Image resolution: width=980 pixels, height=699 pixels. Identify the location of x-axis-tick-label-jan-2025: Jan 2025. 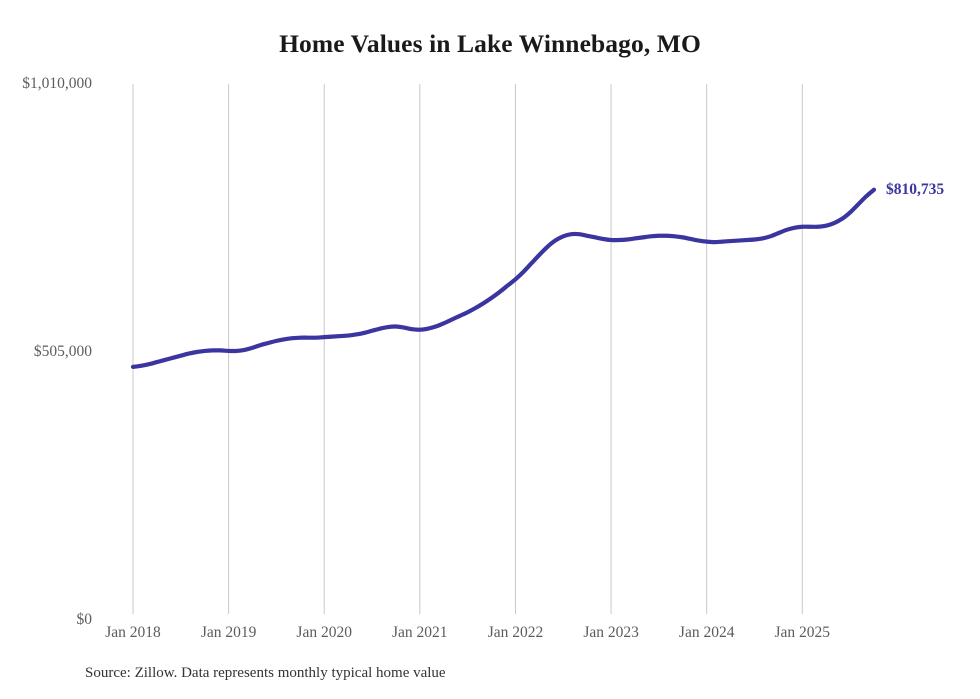
(802, 632).